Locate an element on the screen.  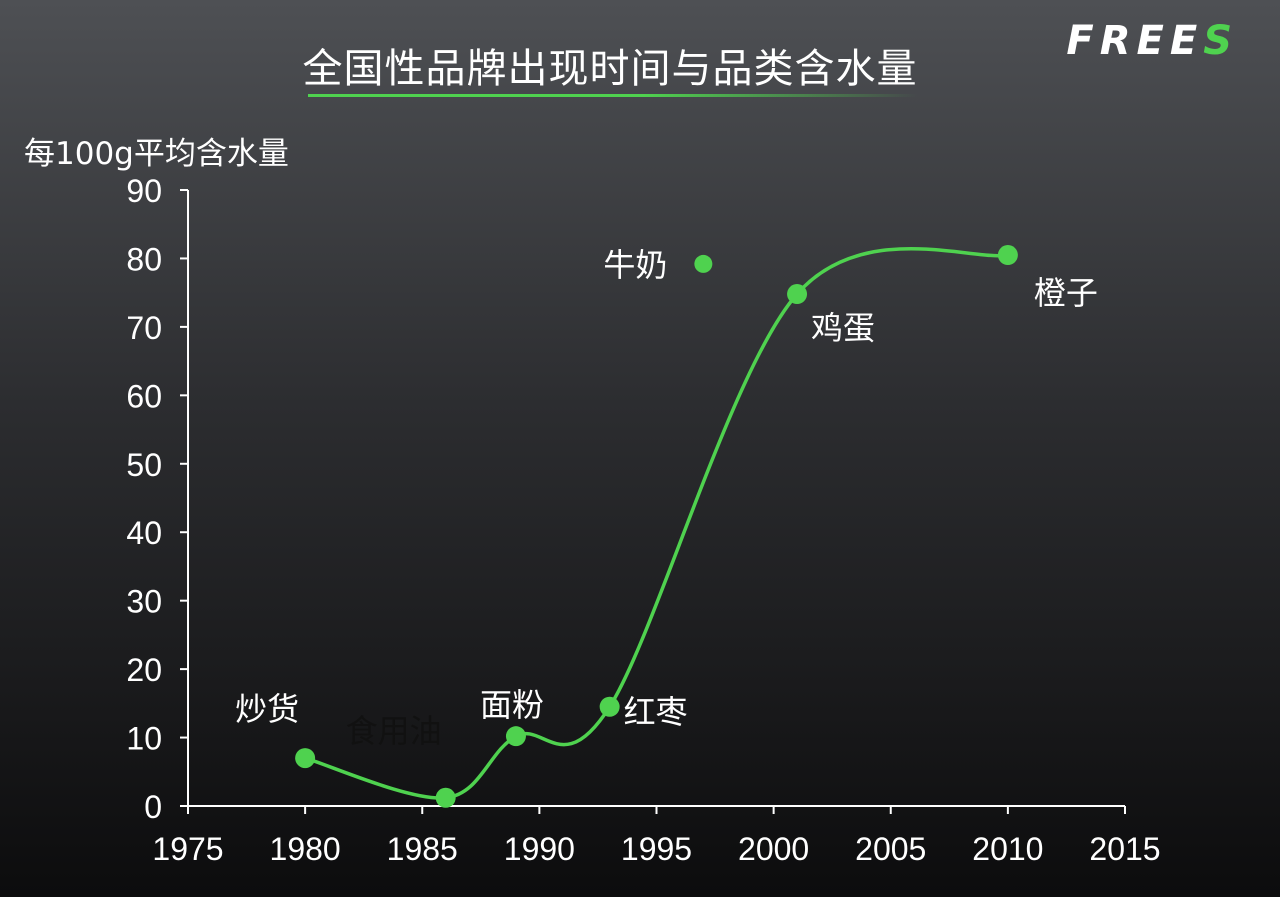
y-tick-label: 70 is located at coordinates (144, 328).